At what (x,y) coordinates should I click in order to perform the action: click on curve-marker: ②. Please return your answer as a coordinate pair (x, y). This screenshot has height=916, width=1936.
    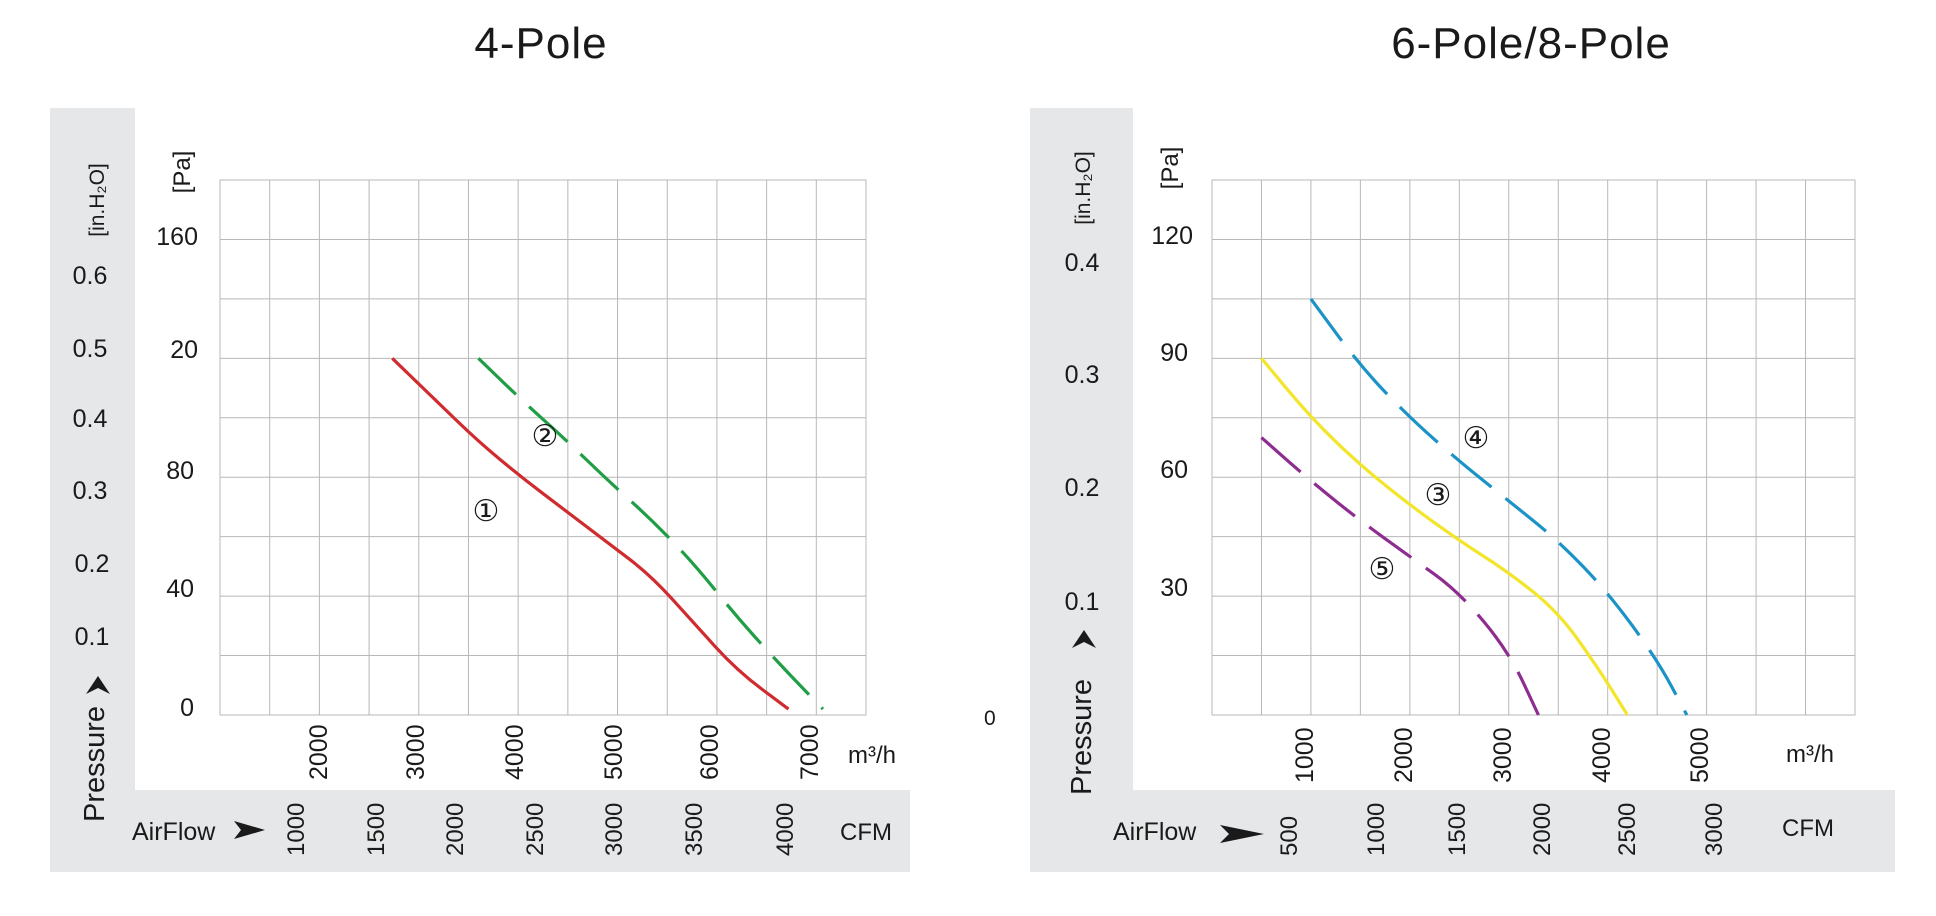
    Looking at the image, I should click on (545, 436).